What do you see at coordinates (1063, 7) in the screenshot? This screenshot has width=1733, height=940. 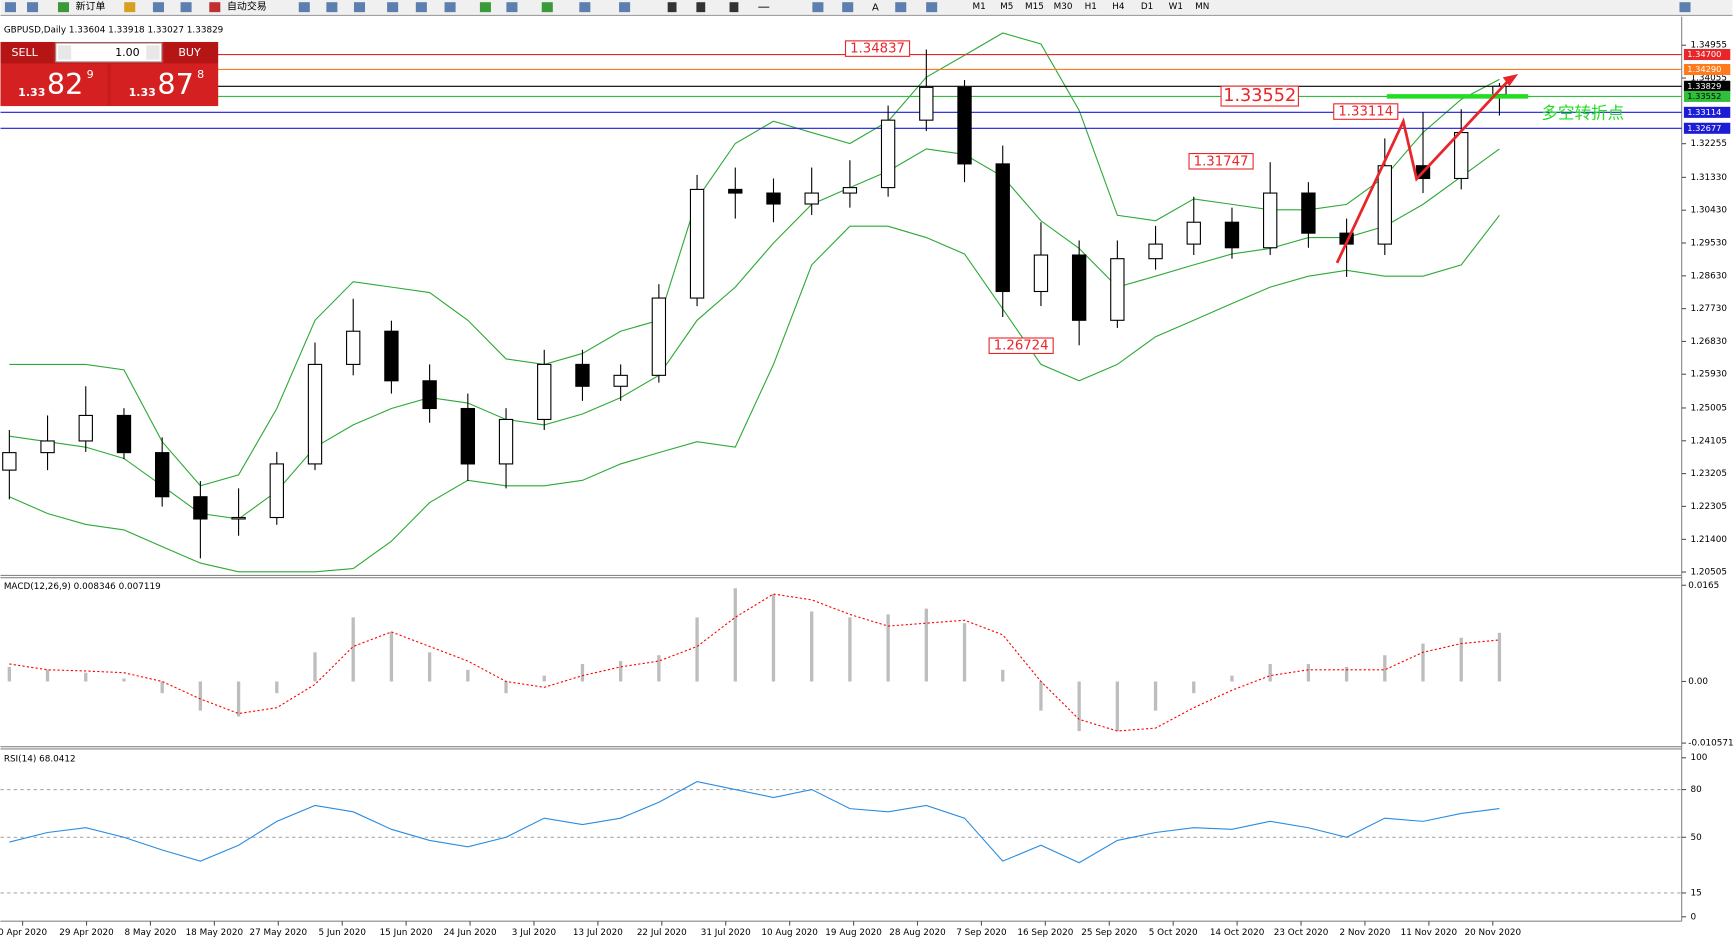 I see `timeframe-button: M30` at bounding box center [1063, 7].